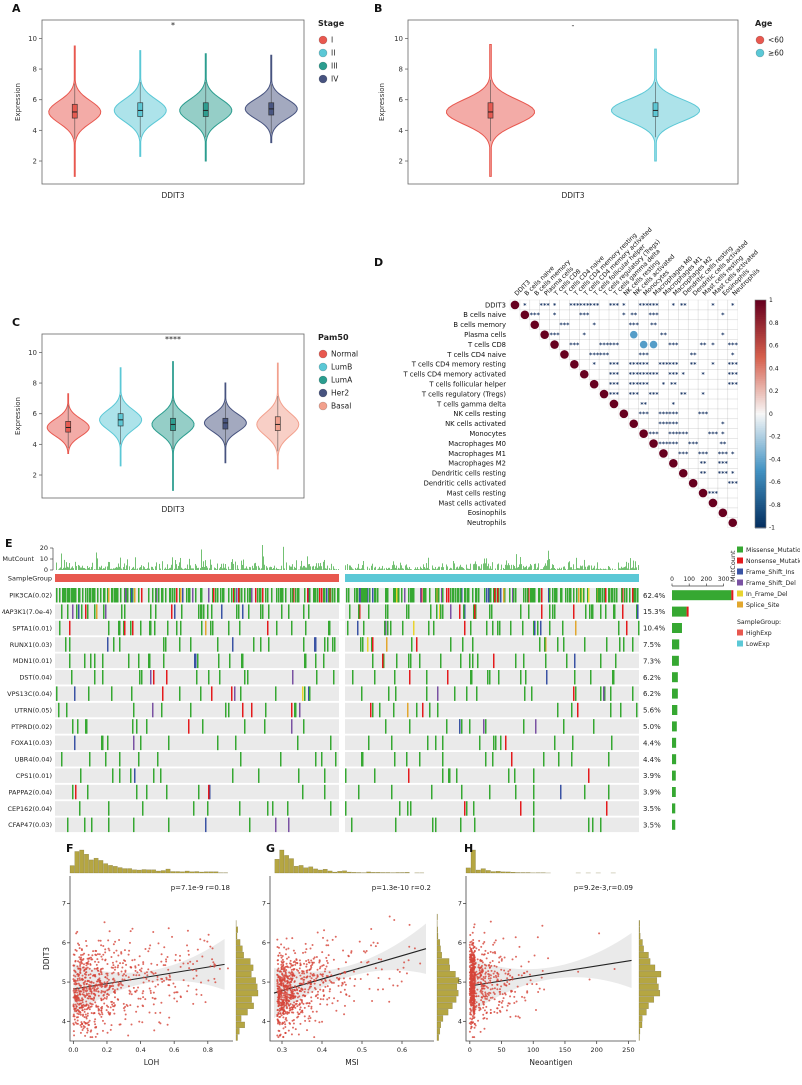 This screenshot has width=802, height=1085. What do you see at coordinates (555, 964) in the screenshot?
I see `panel-h-scatter-neoantigen` at bounding box center [555, 964].